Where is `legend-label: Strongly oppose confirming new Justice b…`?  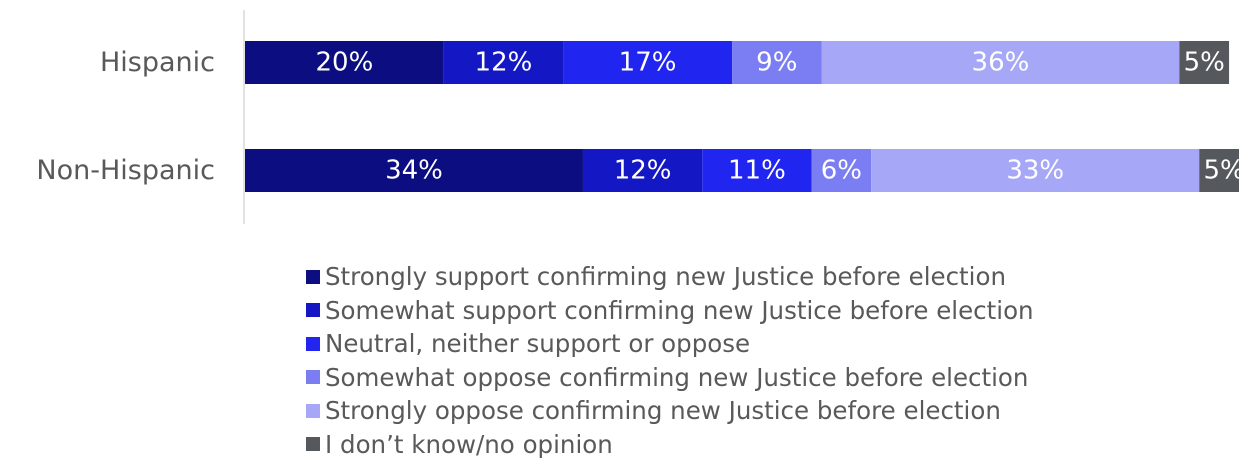
legend-label: Strongly oppose confirming new Justice b… is located at coordinates (663, 411).